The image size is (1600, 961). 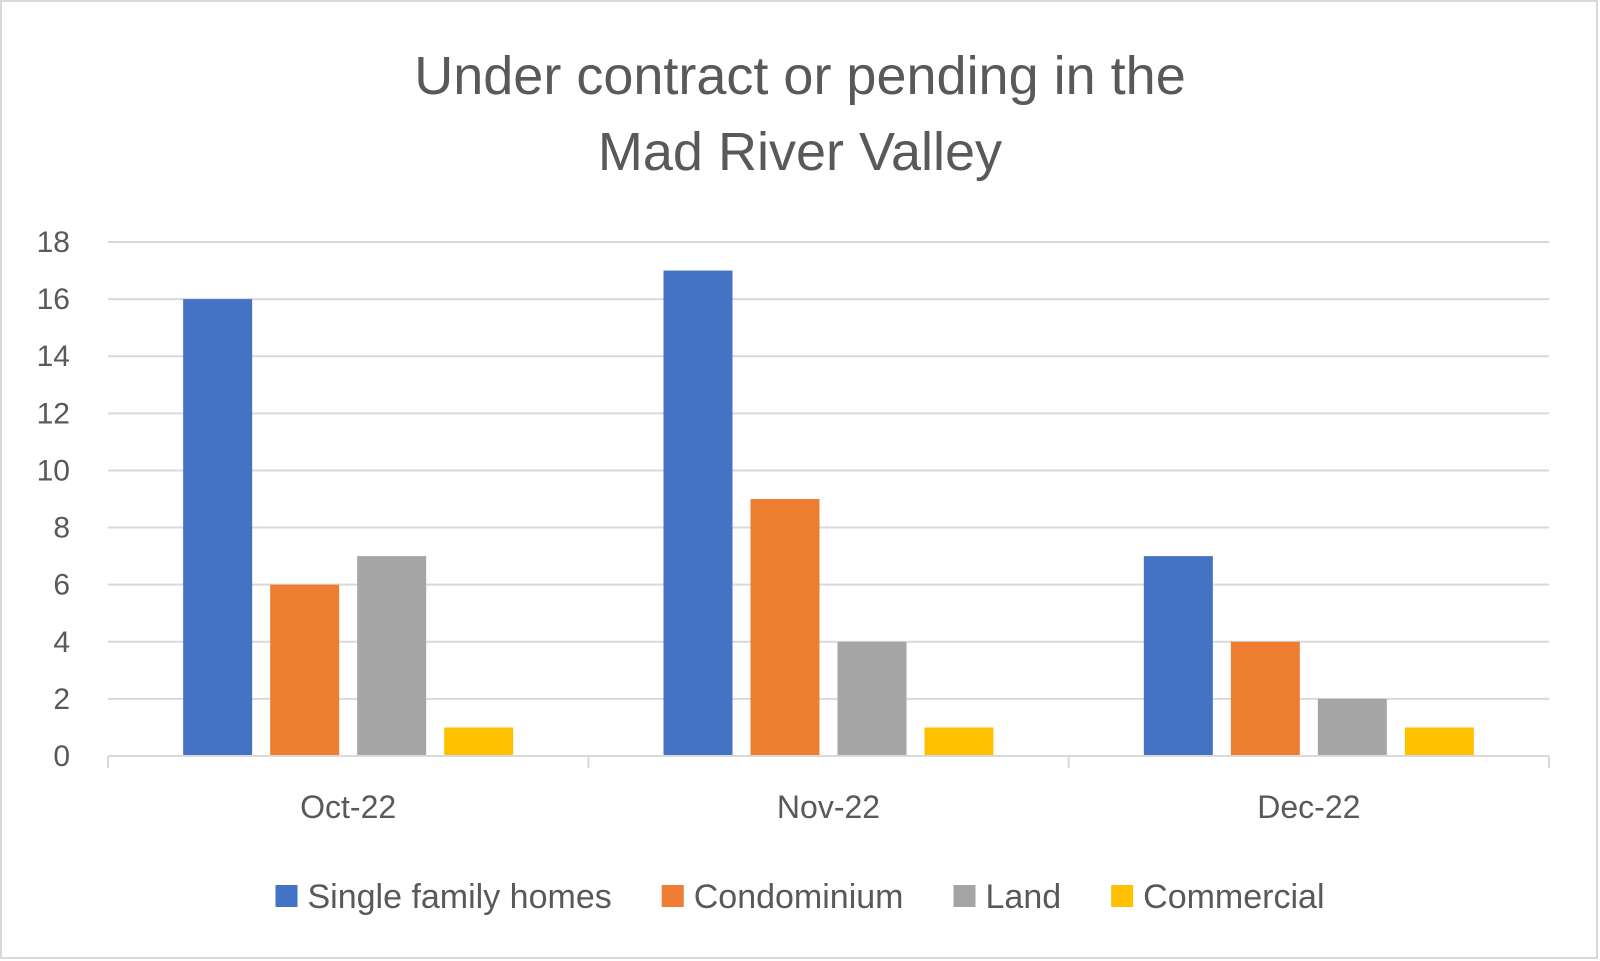 What do you see at coordinates (800, 76) in the screenshot?
I see `chart-title-line-1: Under contract or pending in the` at bounding box center [800, 76].